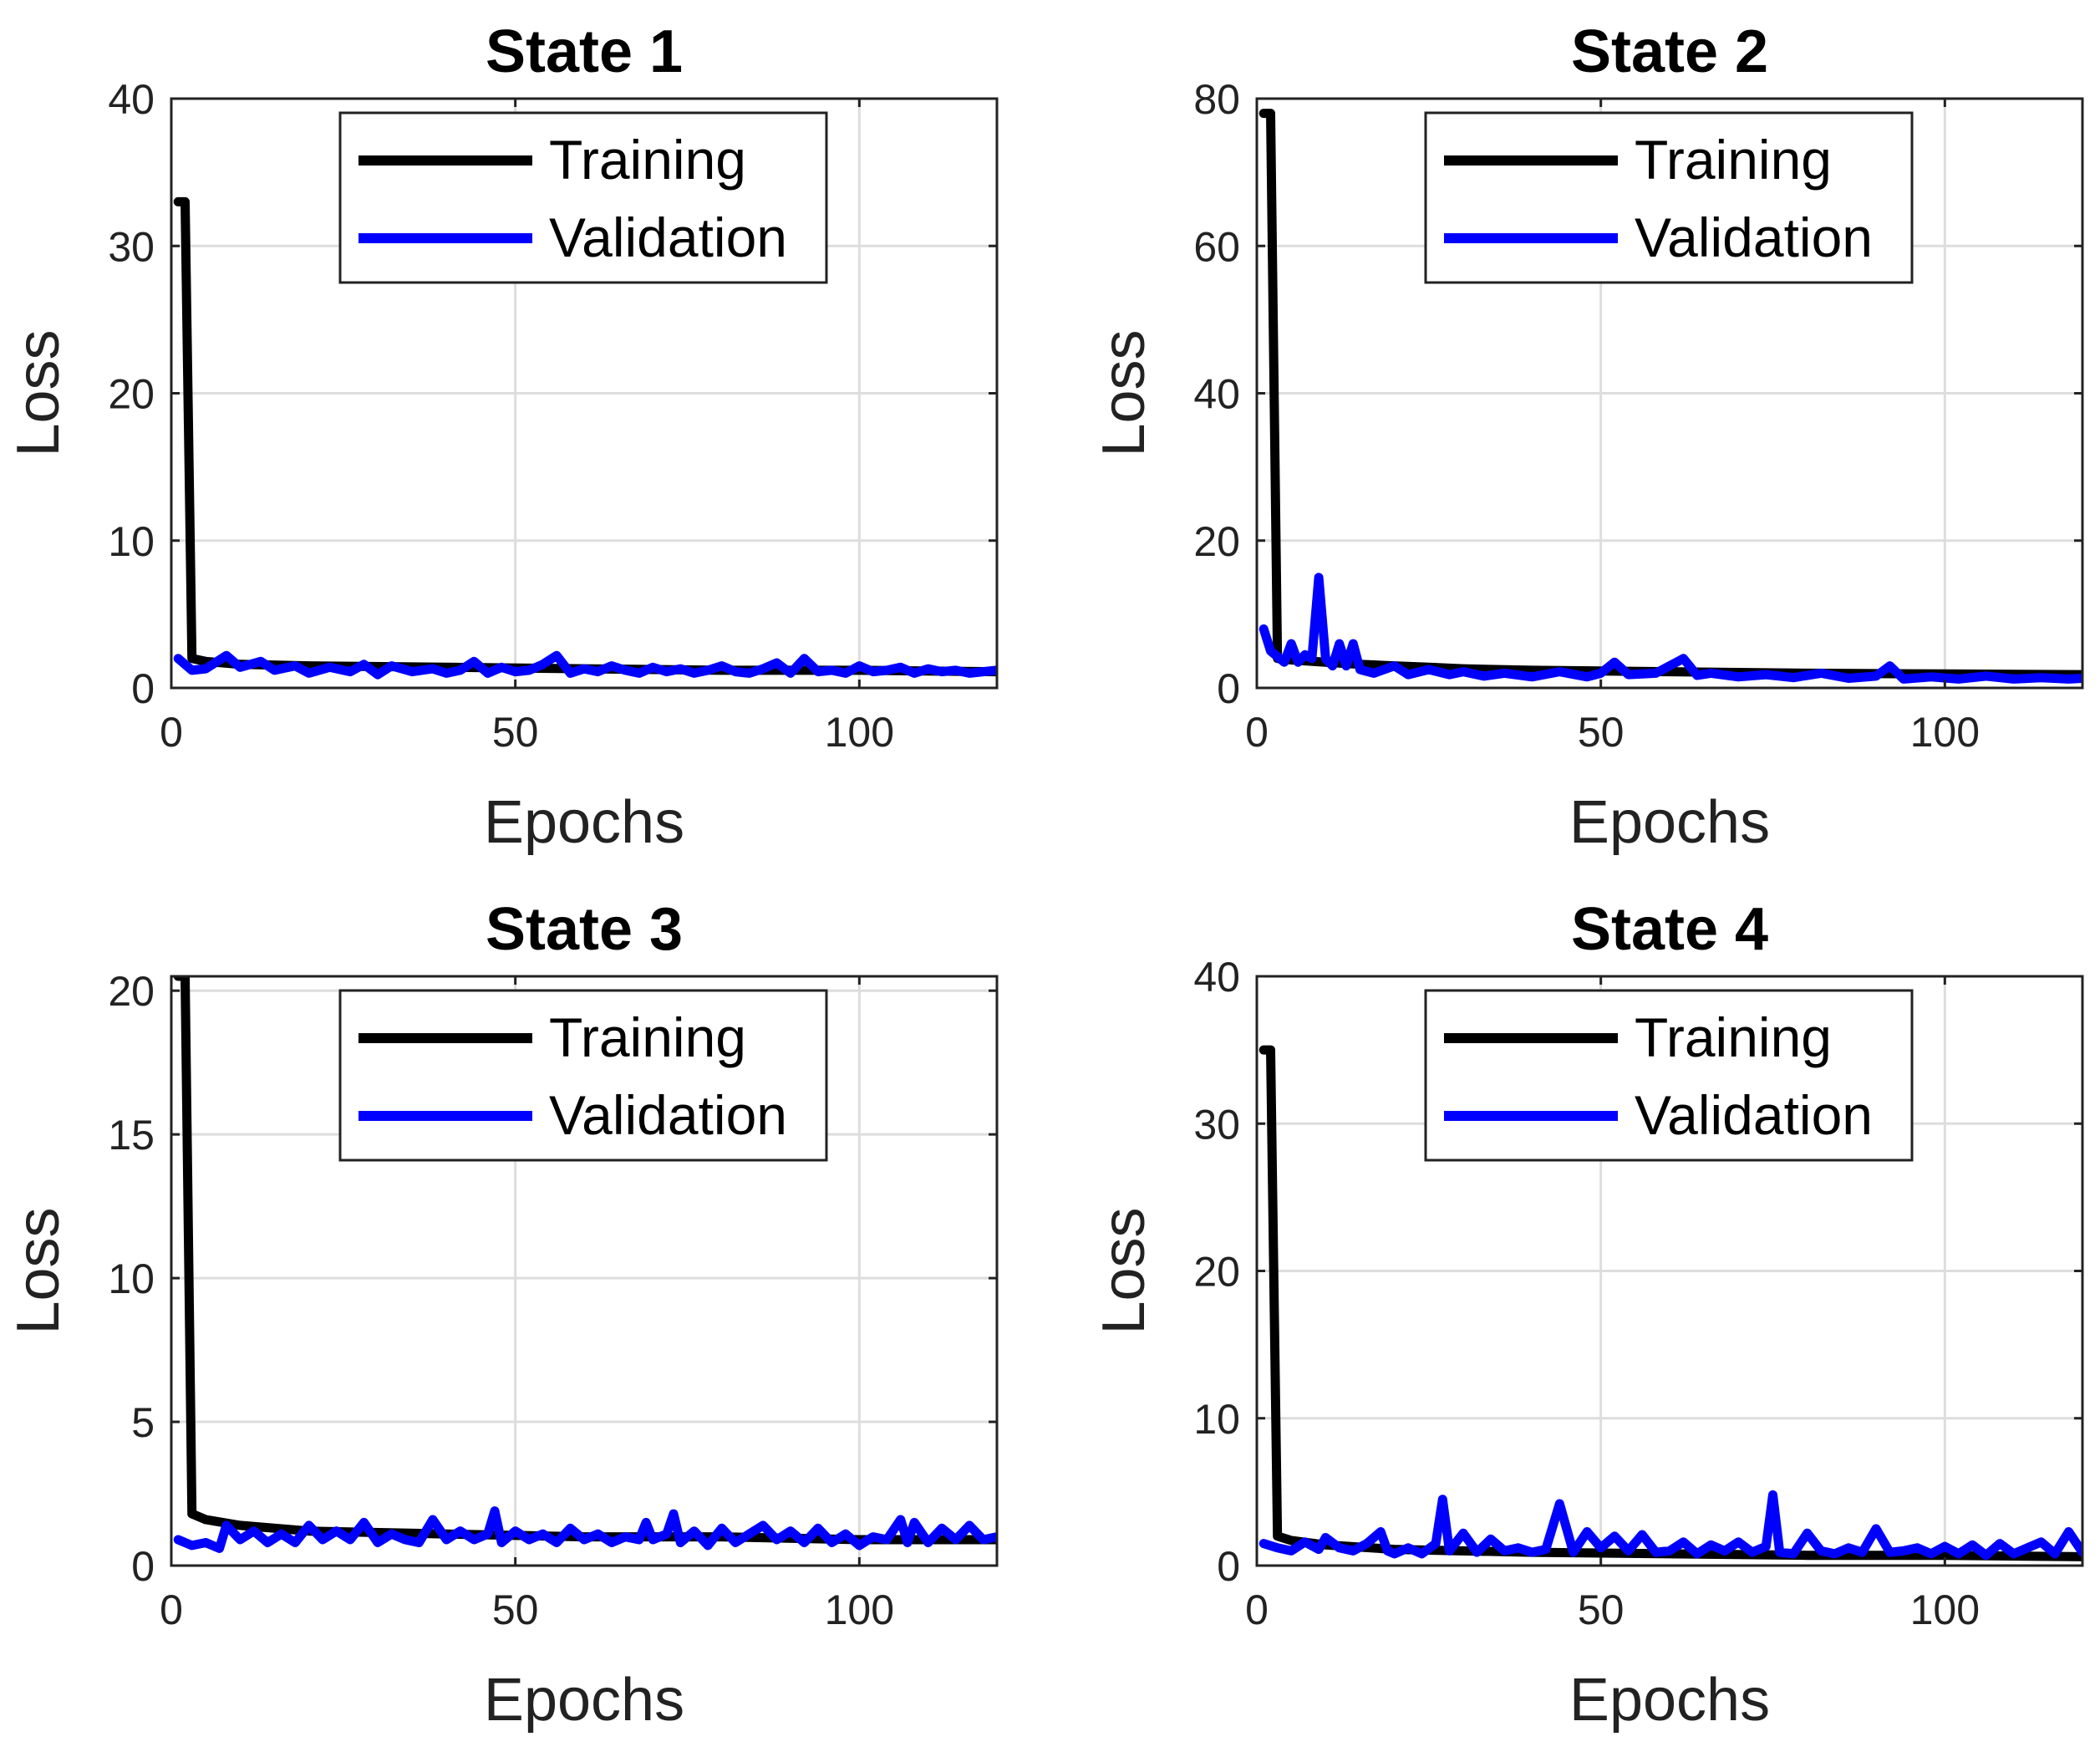 This screenshot has height=1757, width=2100. I want to click on y-tick-label: 60, so click(1217, 246).